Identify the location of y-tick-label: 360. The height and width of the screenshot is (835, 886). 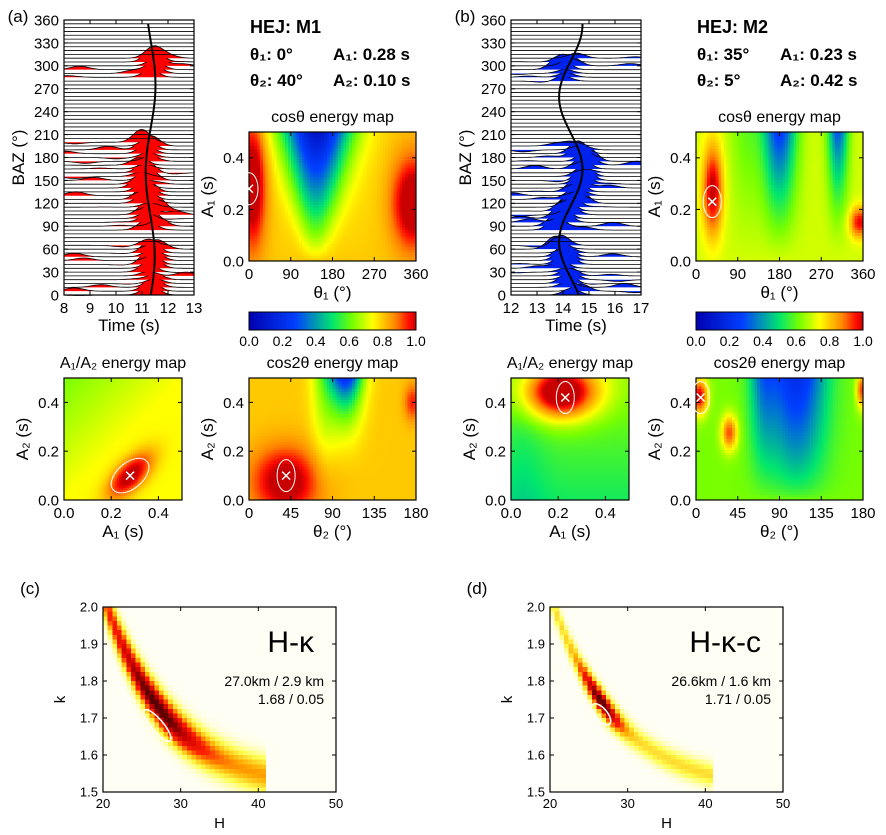
(46, 20).